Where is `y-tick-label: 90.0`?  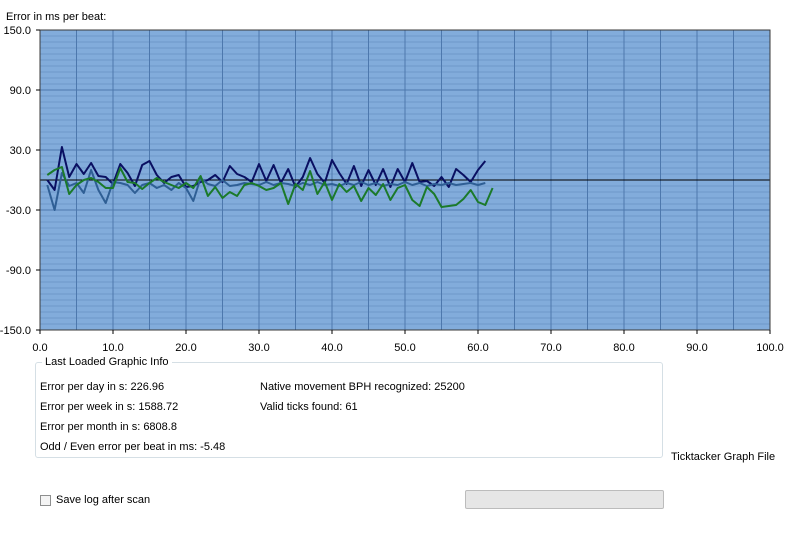
y-tick-label: 90.0 is located at coordinates (20, 91).